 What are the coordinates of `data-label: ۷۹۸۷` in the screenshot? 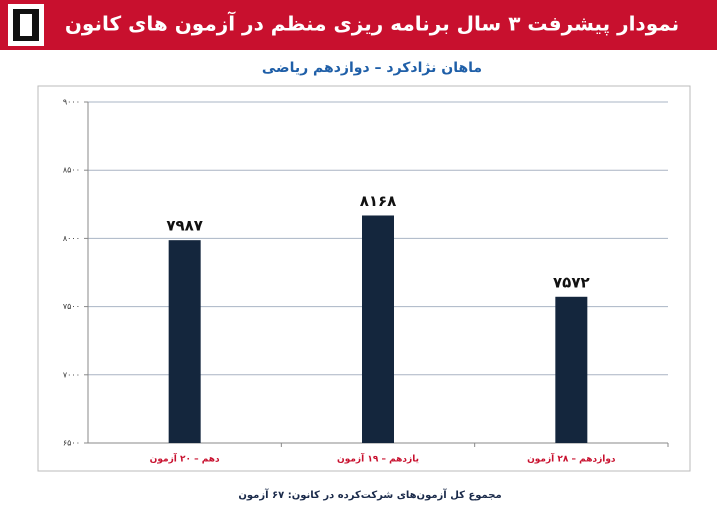 It's located at (184, 226).